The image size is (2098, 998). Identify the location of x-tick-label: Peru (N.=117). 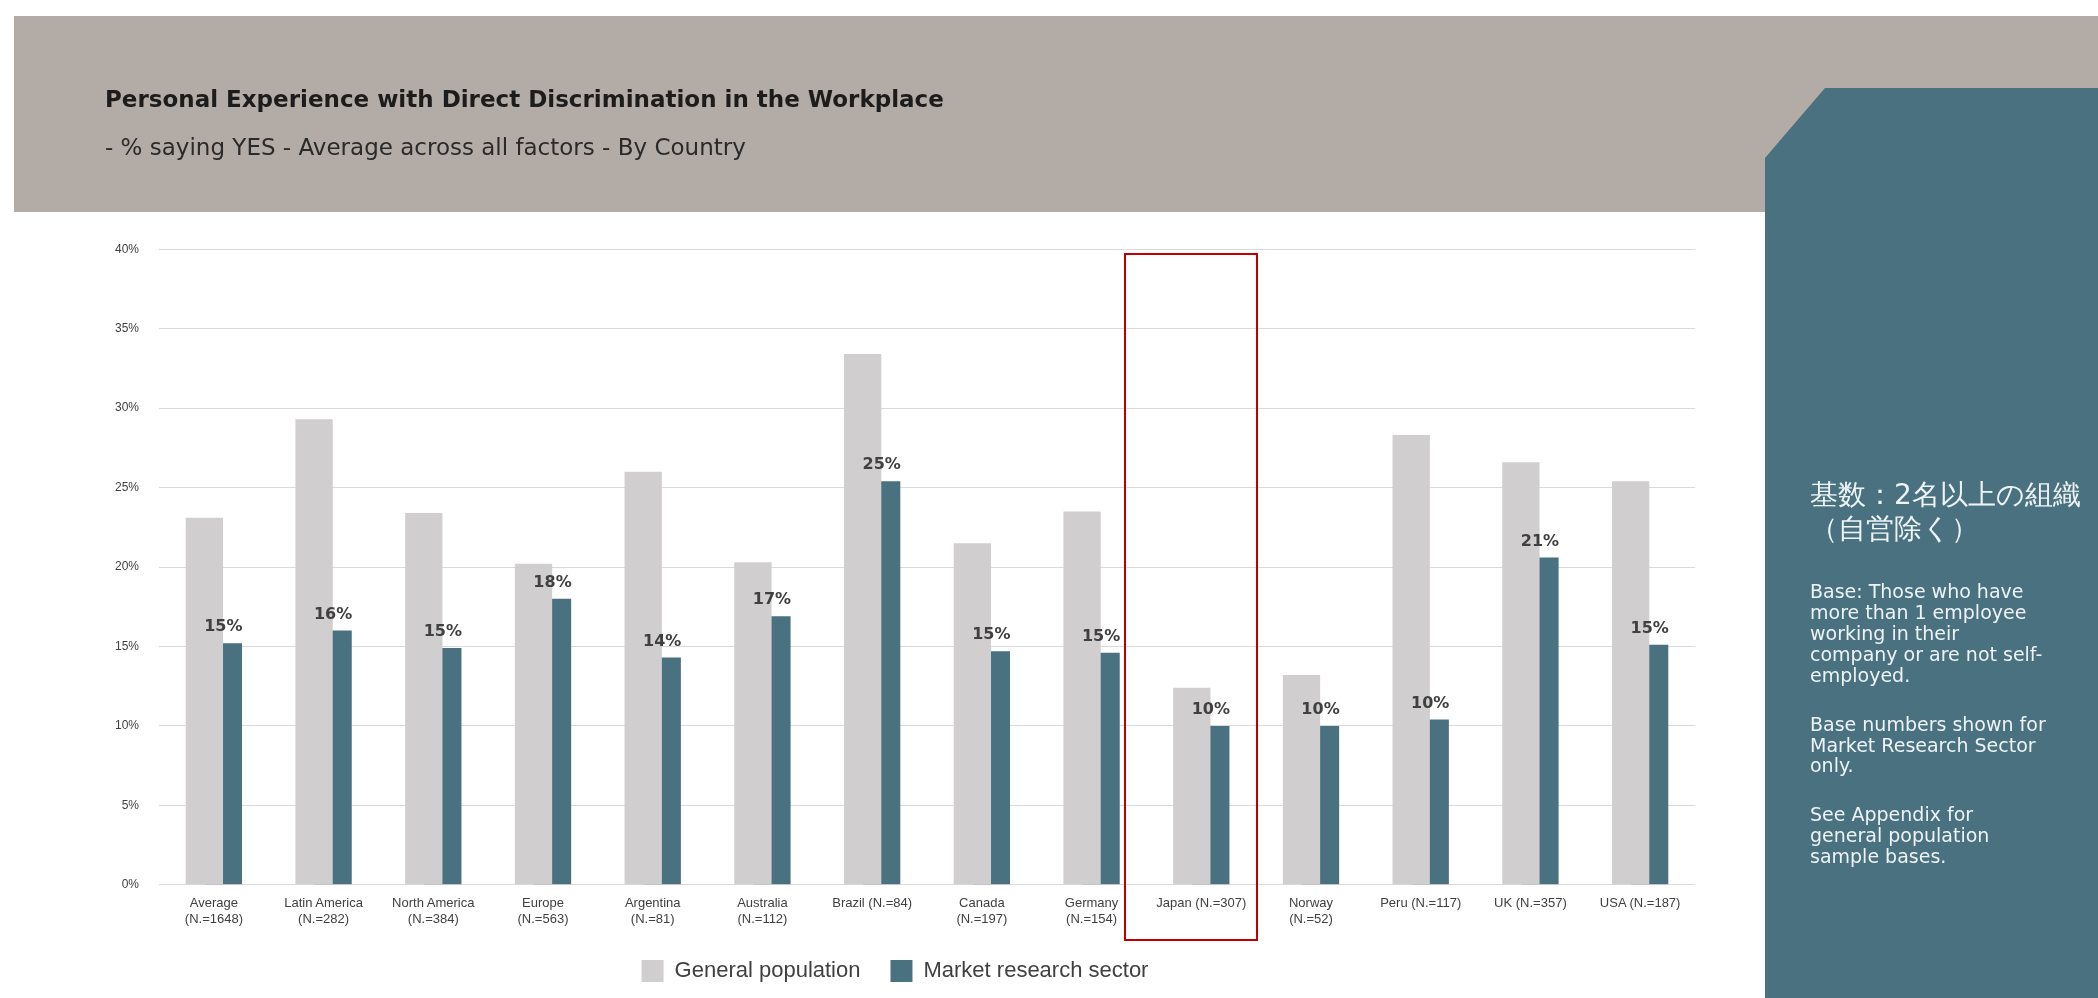
(1421, 903).